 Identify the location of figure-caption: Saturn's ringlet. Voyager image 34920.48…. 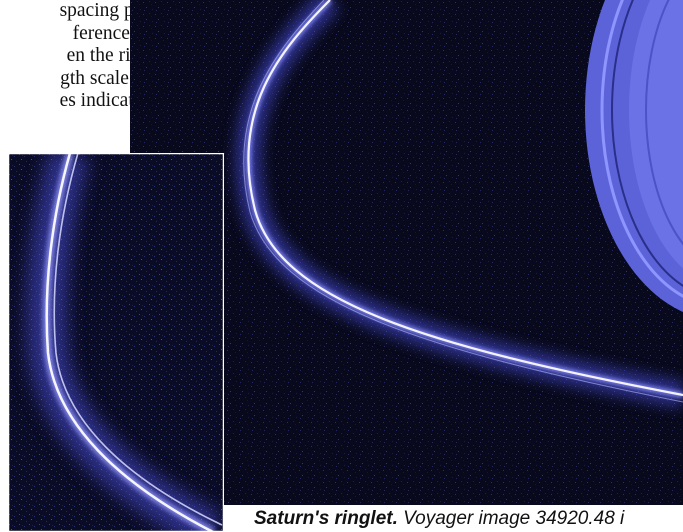
(468, 518).